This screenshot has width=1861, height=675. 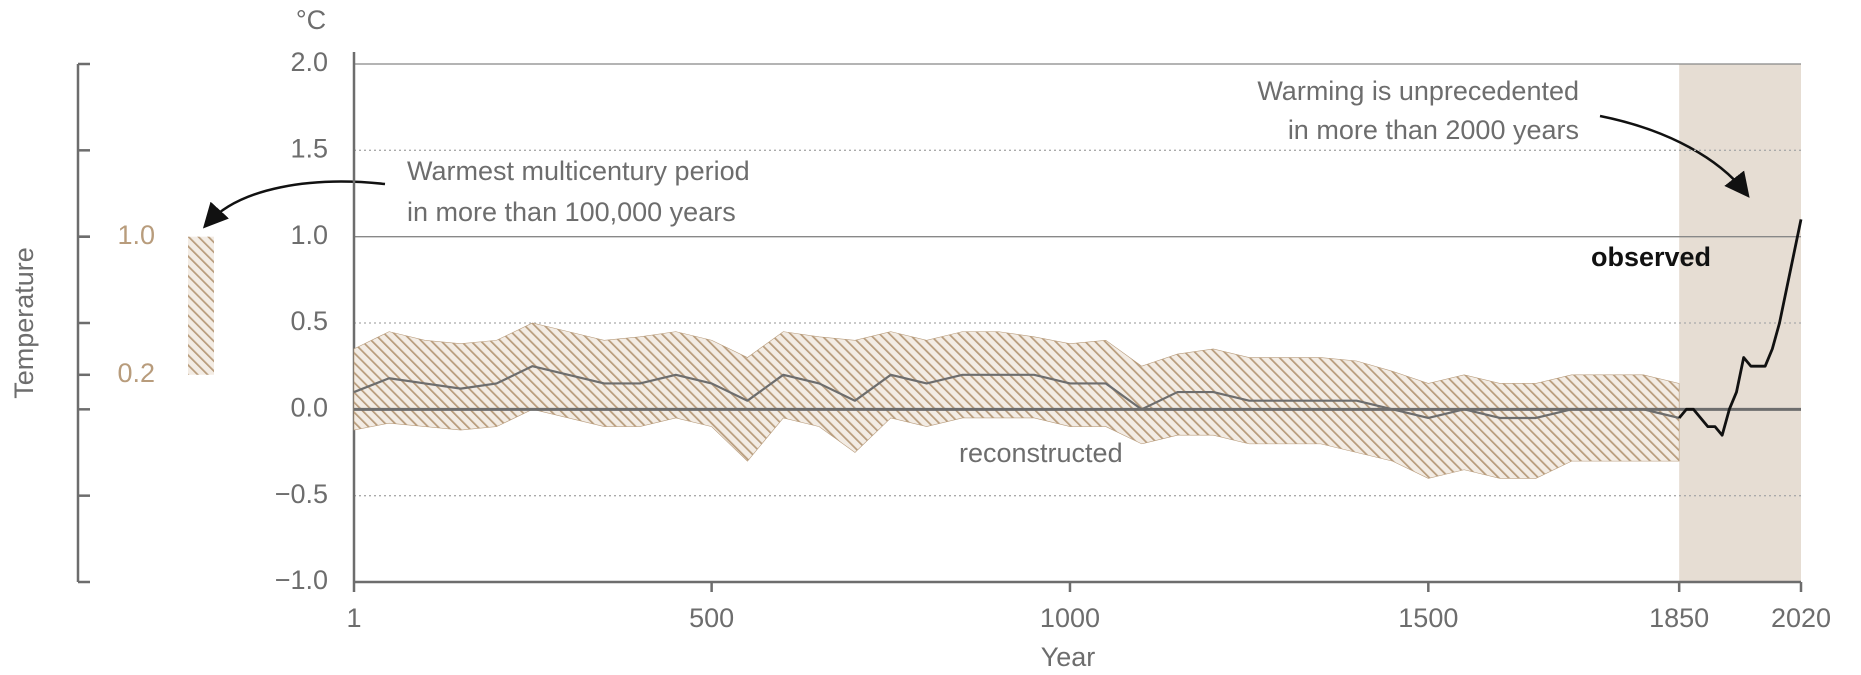 I want to click on y-tick-label: 1.0, so click(x=309, y=235).